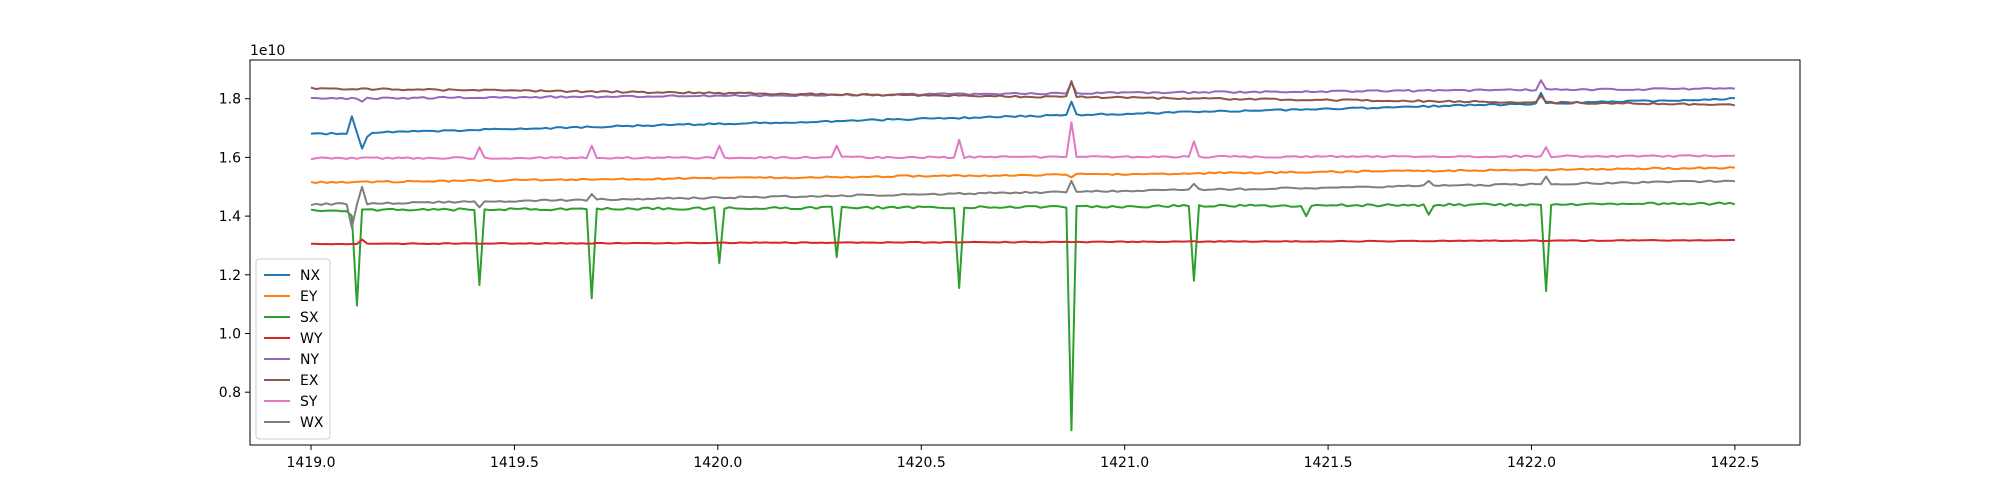 Image resolution: width=2000 pixels, height=500 pixels. What do you see at coordinates (309, 297) in the screenshot?
I see `legend-label-ey: EY` at bounding box center [309, 297].